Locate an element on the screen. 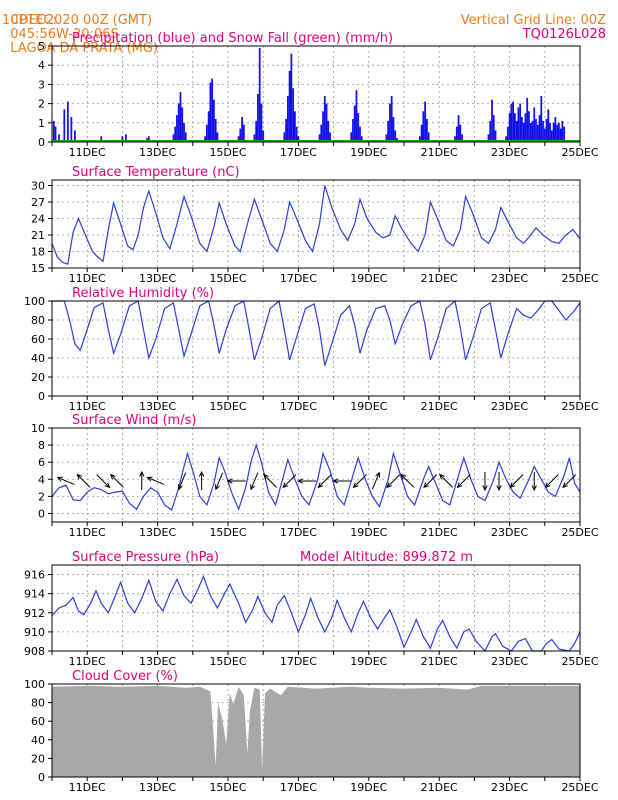 The height and width of the screenshot is (800, 618). humidity-xtick-label: 19DEC is located at coordinates (368, 406).